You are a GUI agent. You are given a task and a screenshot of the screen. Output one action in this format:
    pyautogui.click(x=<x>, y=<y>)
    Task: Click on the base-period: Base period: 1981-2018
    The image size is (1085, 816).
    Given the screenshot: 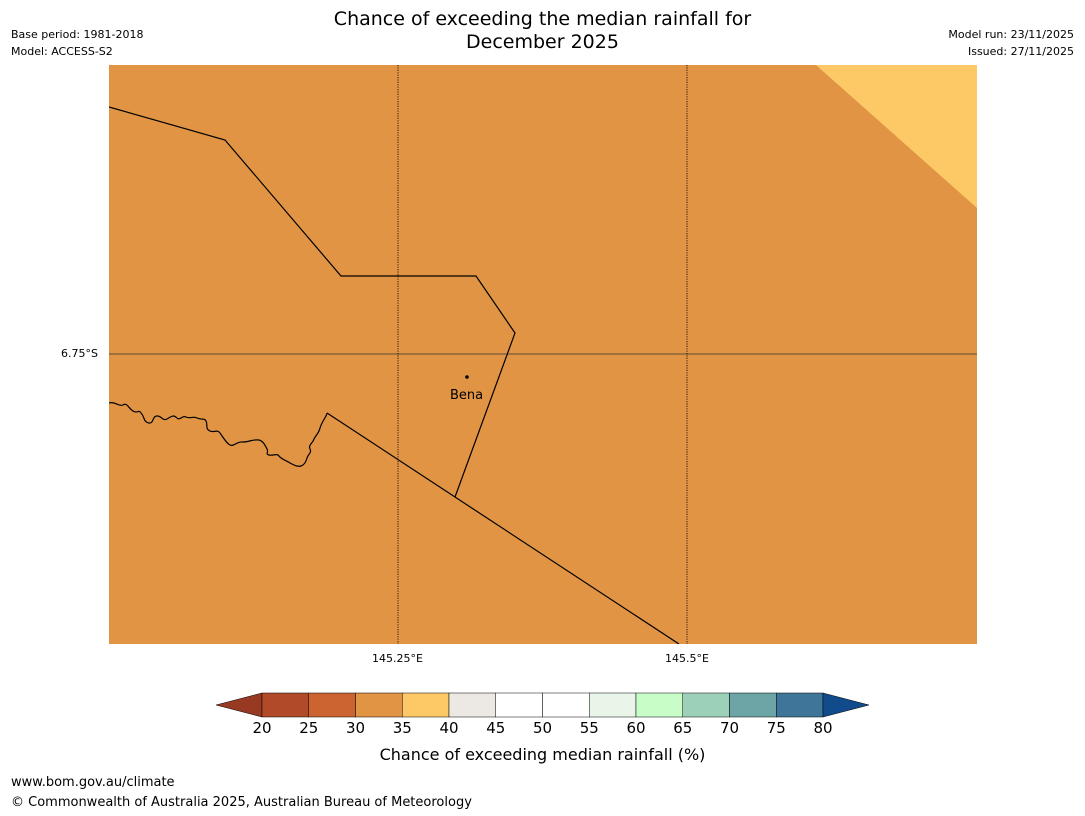 What is the action you would take?
    pyautogui.click(x=77, y=34)
    